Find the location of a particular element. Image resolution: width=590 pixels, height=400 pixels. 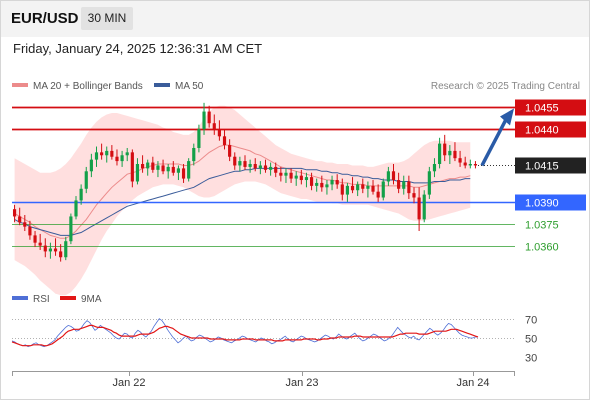

time-axis-label: Jan 23 is located at coordinates (301, 383).